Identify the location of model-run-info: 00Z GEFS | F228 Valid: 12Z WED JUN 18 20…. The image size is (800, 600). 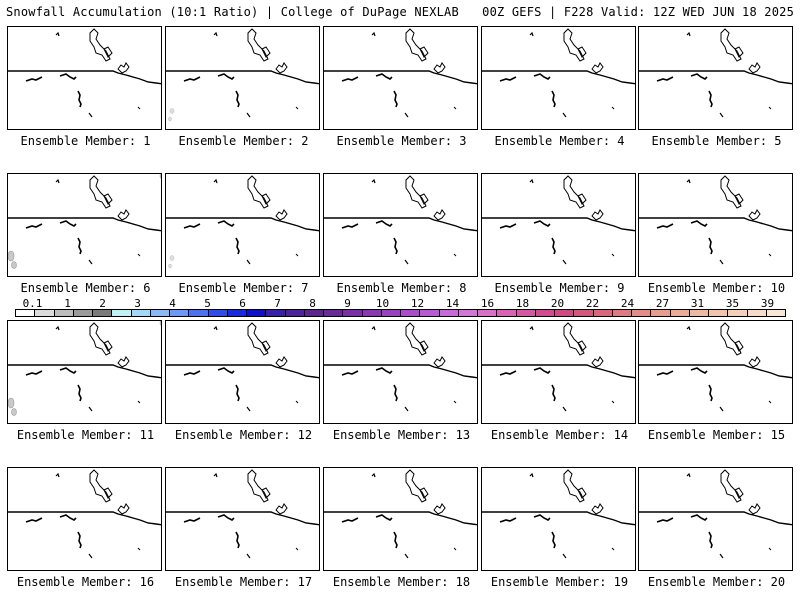
(638, 12).